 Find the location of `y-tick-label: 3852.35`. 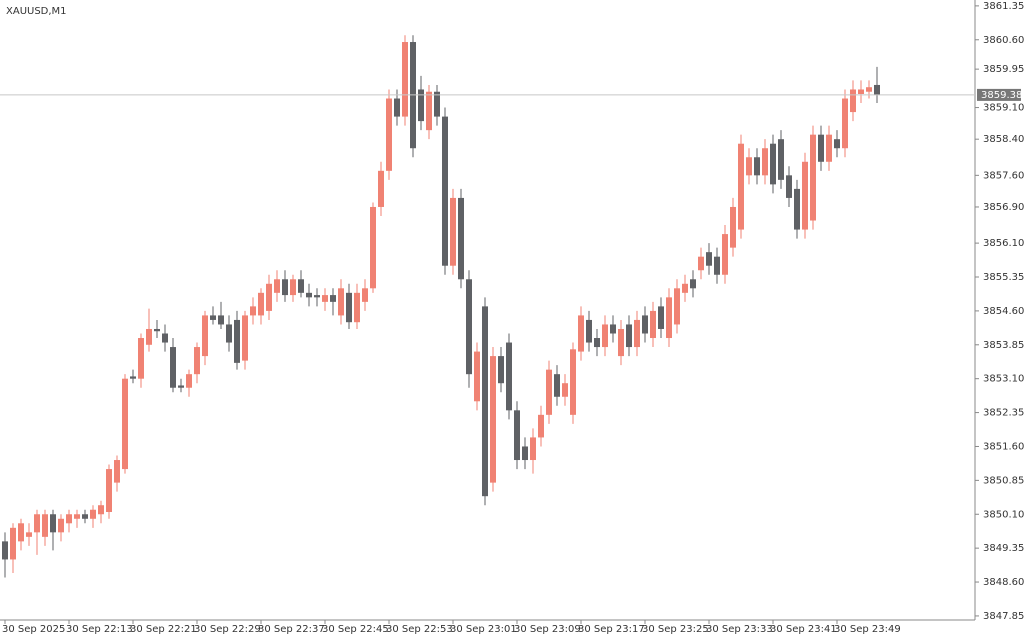

y-tick-label: 3852.35 is located at coordinates (1003, 413).